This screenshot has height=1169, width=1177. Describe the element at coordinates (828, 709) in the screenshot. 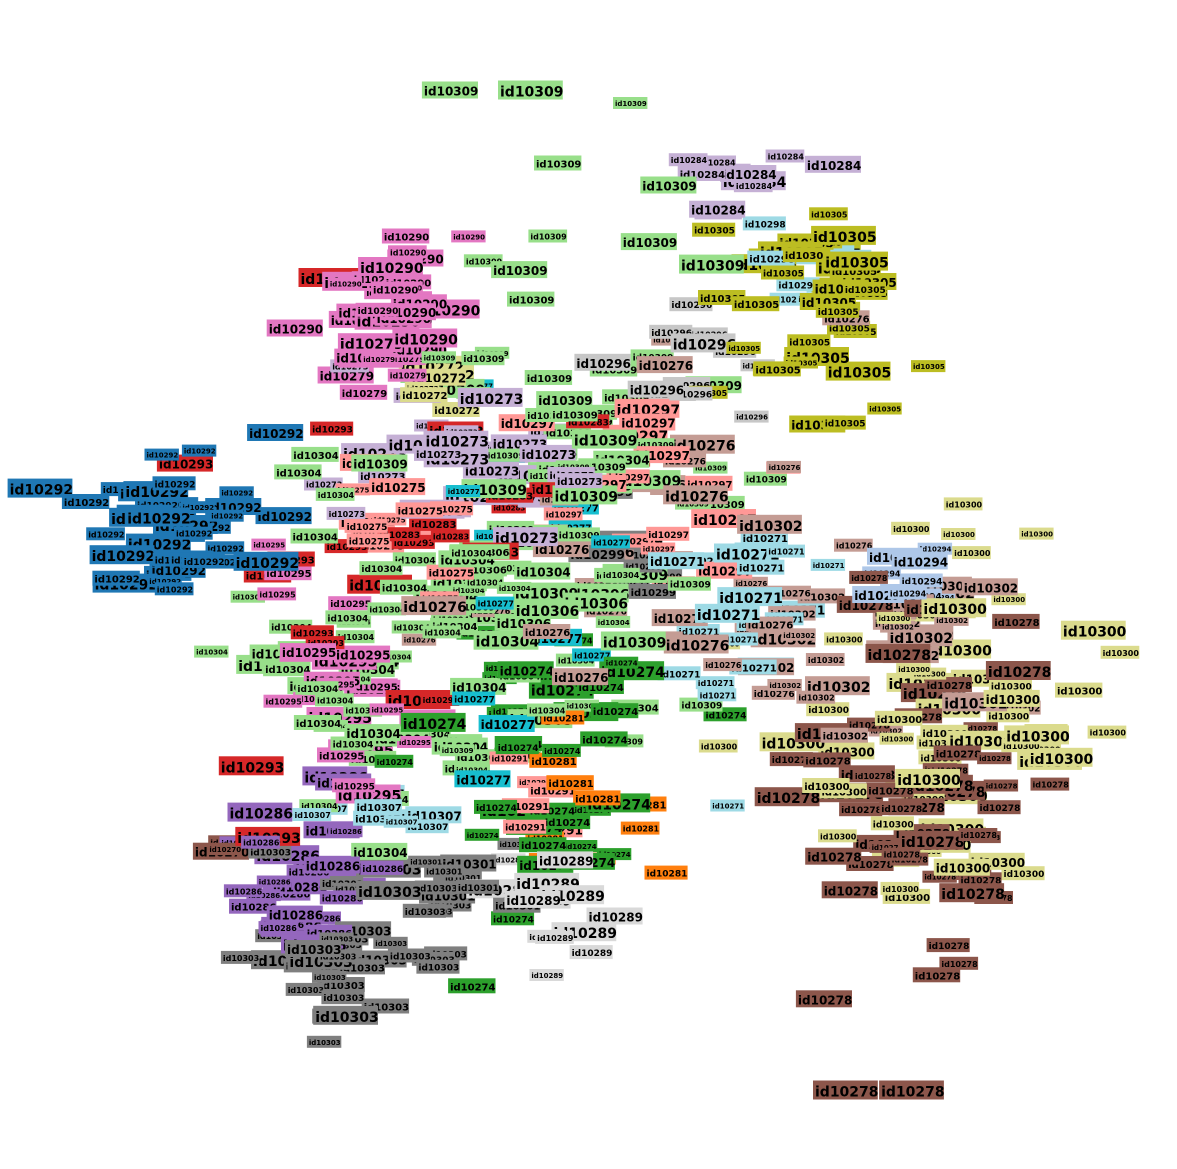

I see `point-id10300-24: id10300` at that location.